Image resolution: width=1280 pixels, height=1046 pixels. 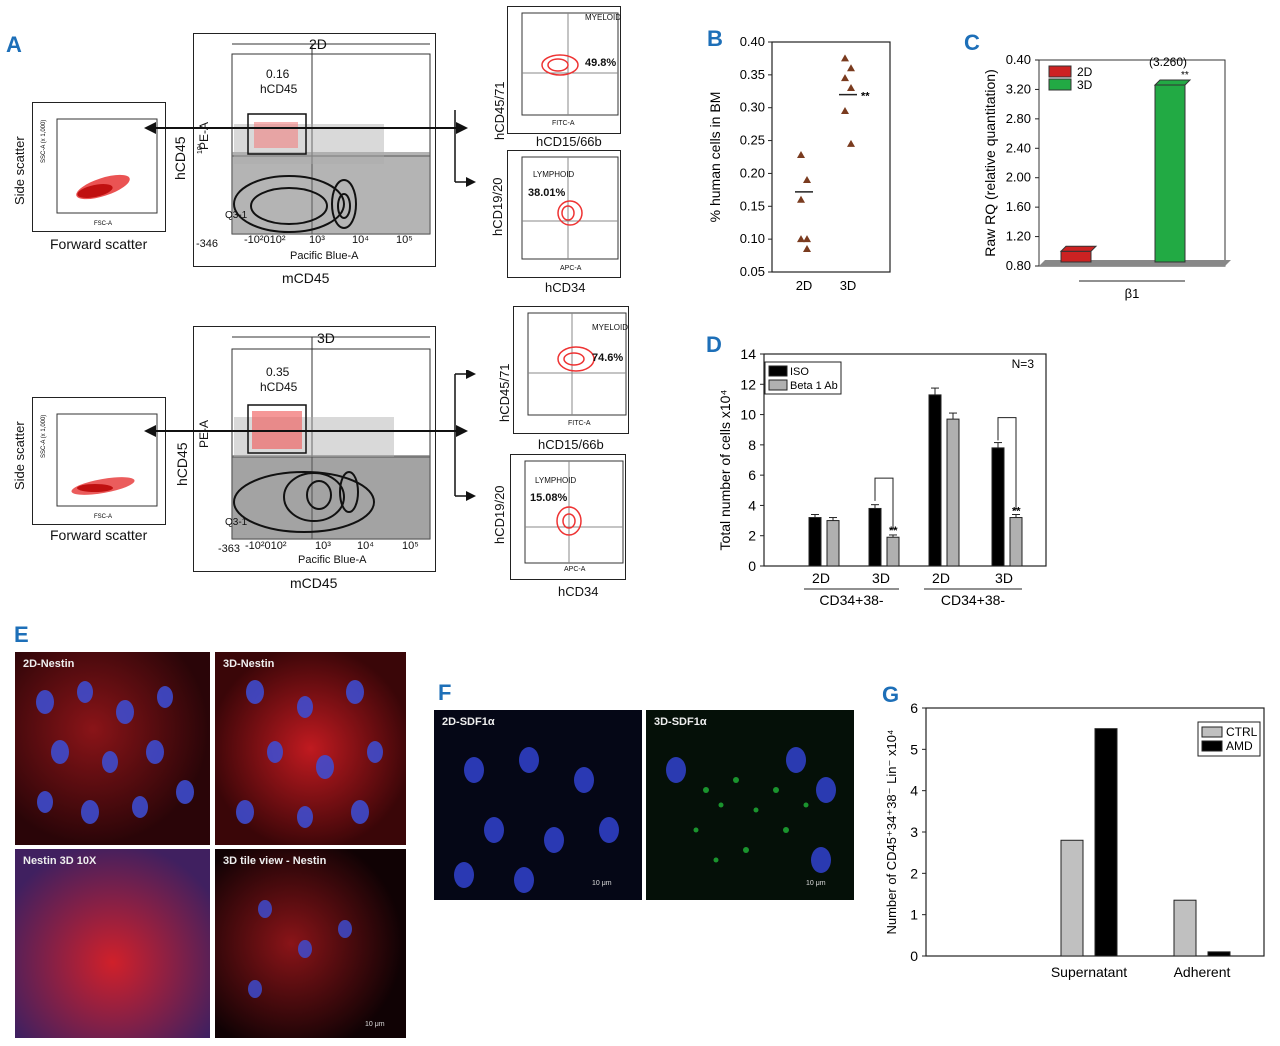 What do you see at coordinates (207, 244) in the screenshot?
I see `x-tick-0-2d: -346` at bounding box center [207, 244].